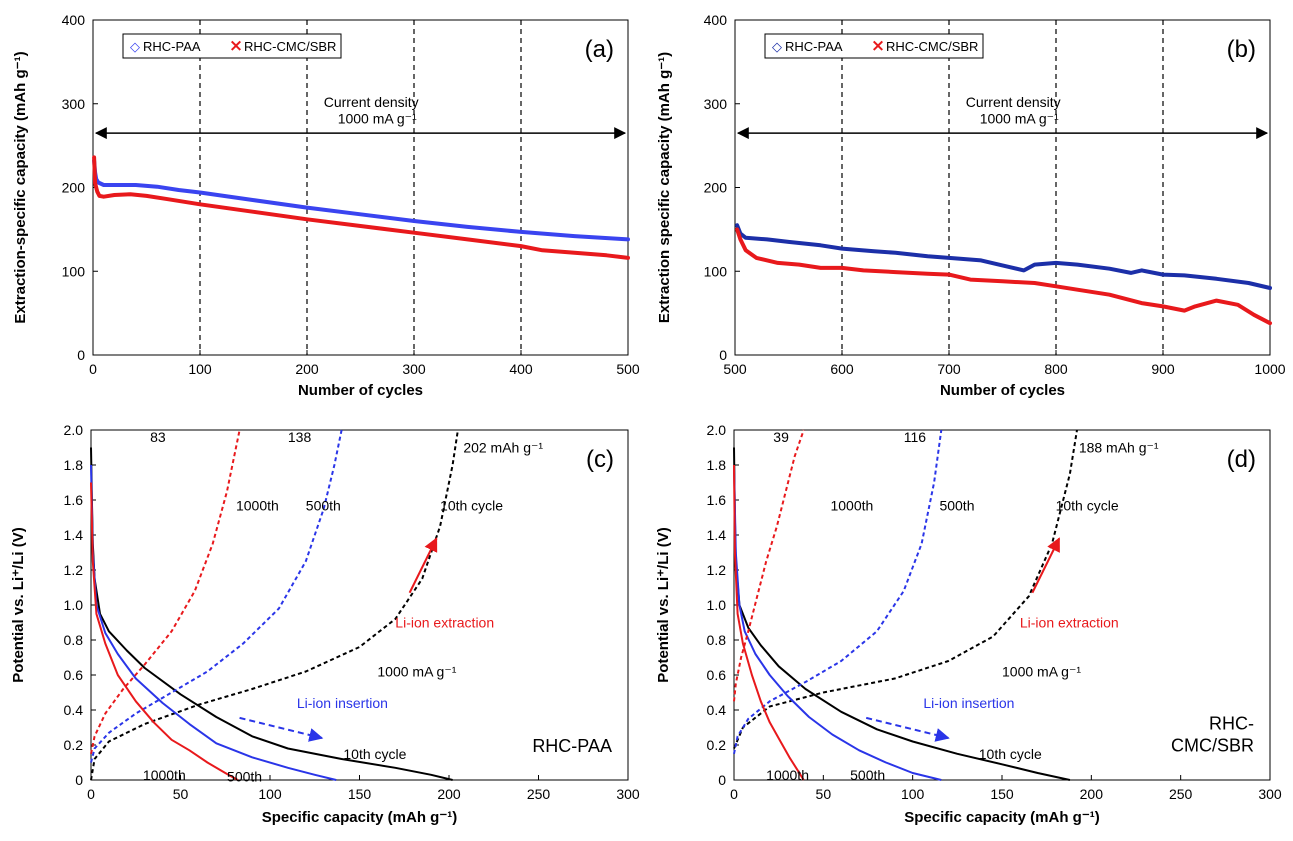  I want to click on curve-1000th-insertion, so click(164, 631).